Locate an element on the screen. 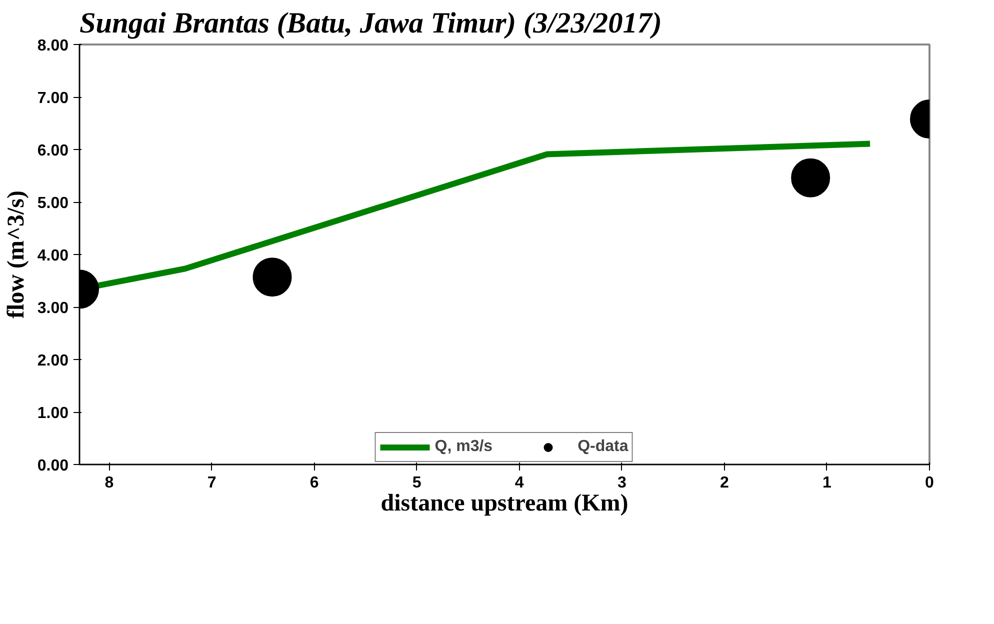 The width and height of the screenshot is (994, 624). x-tick-label: 7 is located at coordinates (211, 483).